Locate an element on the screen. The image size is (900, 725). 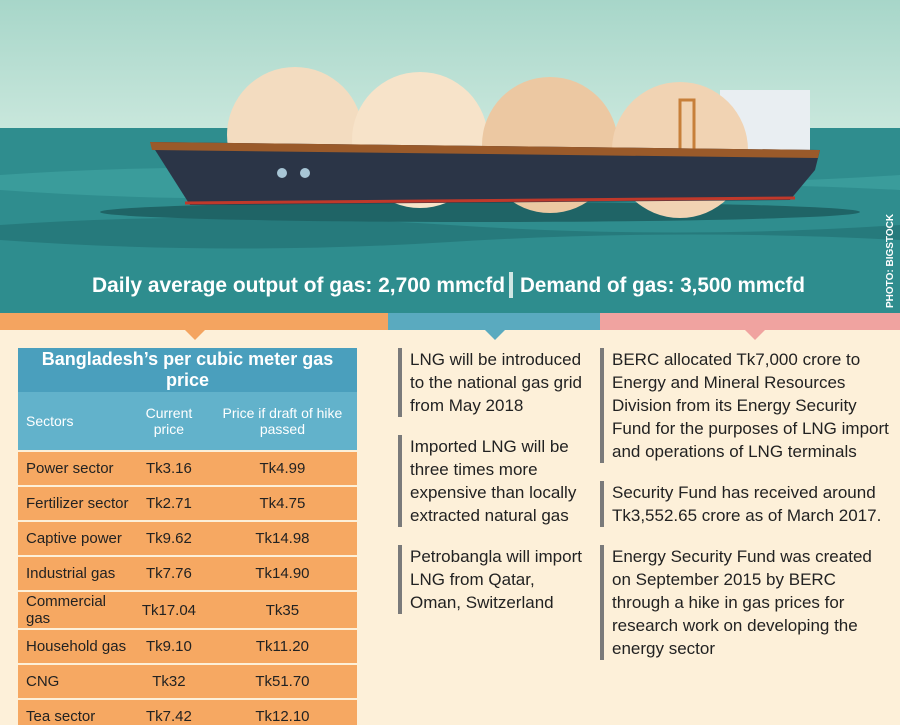
table-cell: Tk17.04 is located at coordinates (169, 609).